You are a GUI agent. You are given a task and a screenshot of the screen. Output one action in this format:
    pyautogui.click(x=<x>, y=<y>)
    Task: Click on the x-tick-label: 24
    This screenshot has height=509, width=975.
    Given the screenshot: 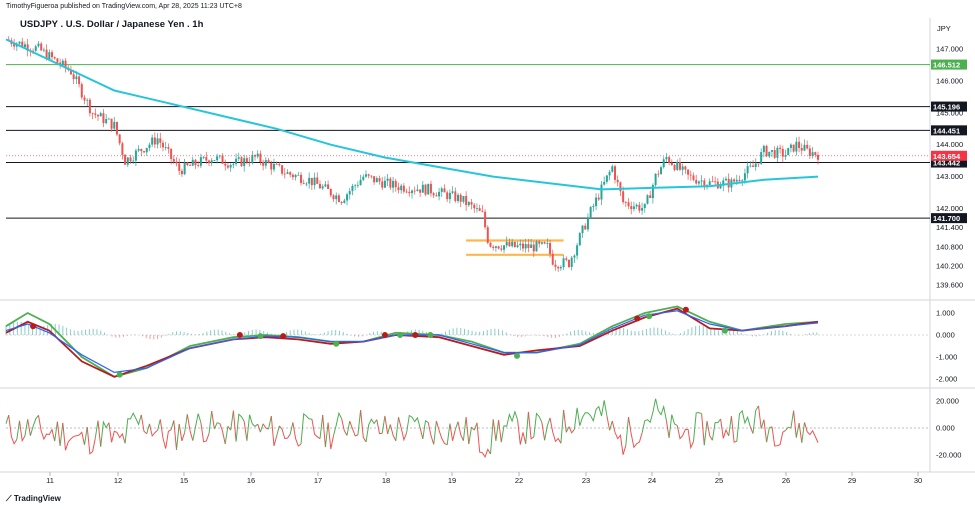 What is the action you would take?
    pyautogui.click(x=652, y=480)
    